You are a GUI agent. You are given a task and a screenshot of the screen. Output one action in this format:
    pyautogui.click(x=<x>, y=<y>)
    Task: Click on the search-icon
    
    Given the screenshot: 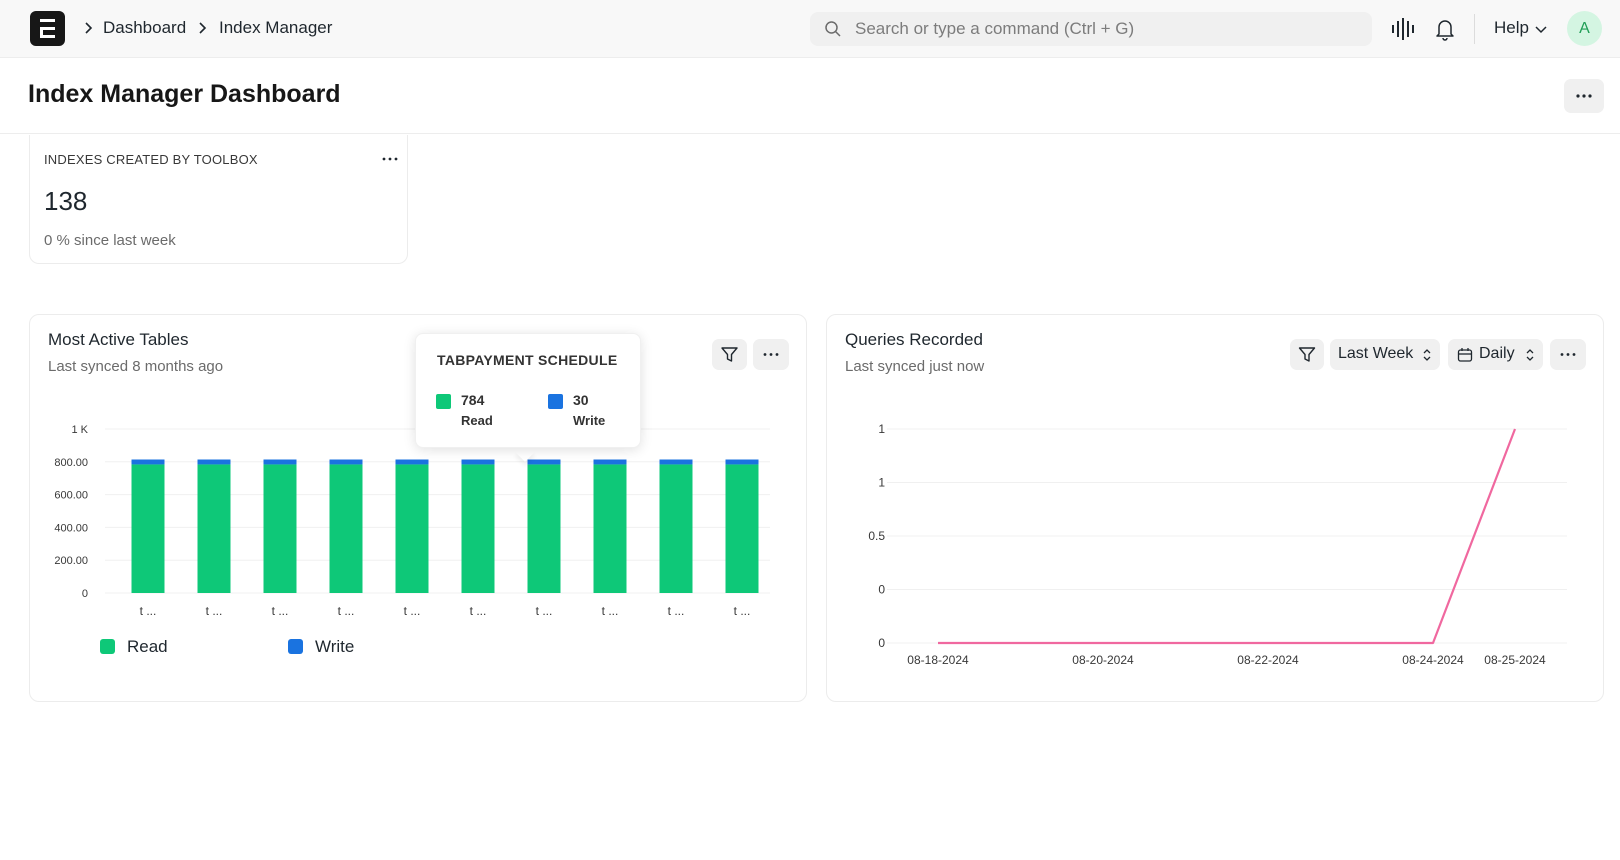 What is the action you would take?
    pyautogui.click(x=833, y=29)
    